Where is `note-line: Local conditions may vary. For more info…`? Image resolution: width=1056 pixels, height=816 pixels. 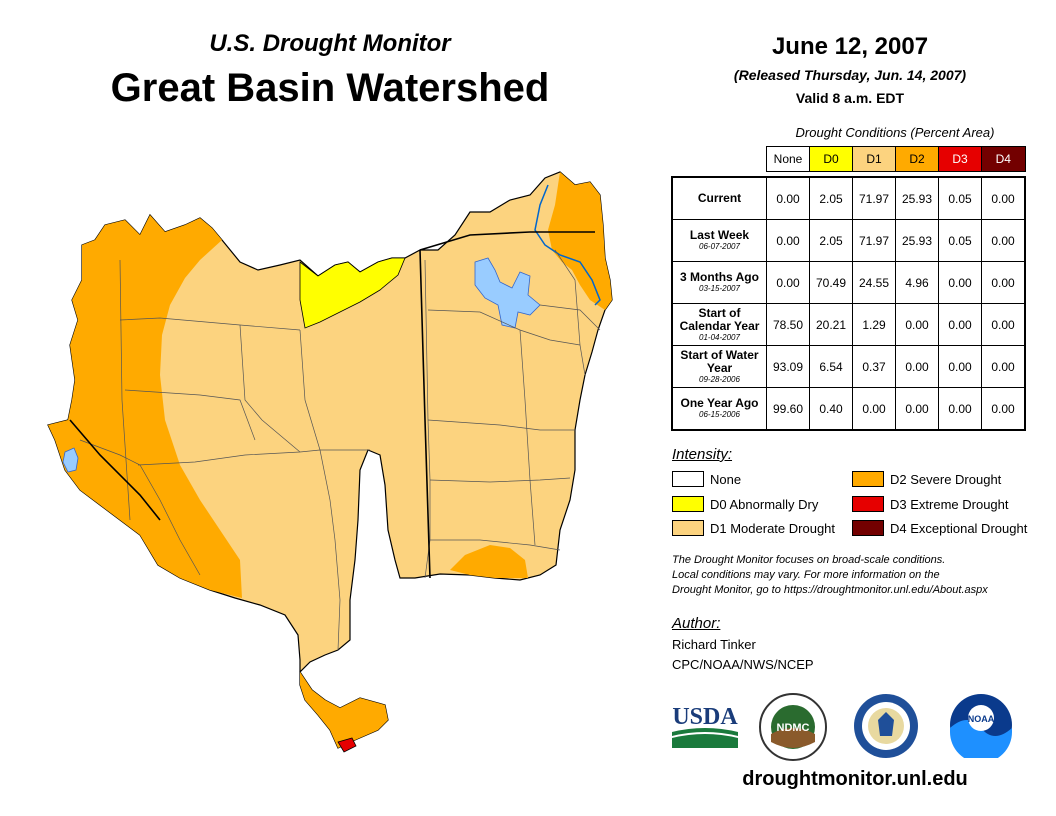
note-line: Local conditions may vary. For more info… is located at coordinates (806, 575).